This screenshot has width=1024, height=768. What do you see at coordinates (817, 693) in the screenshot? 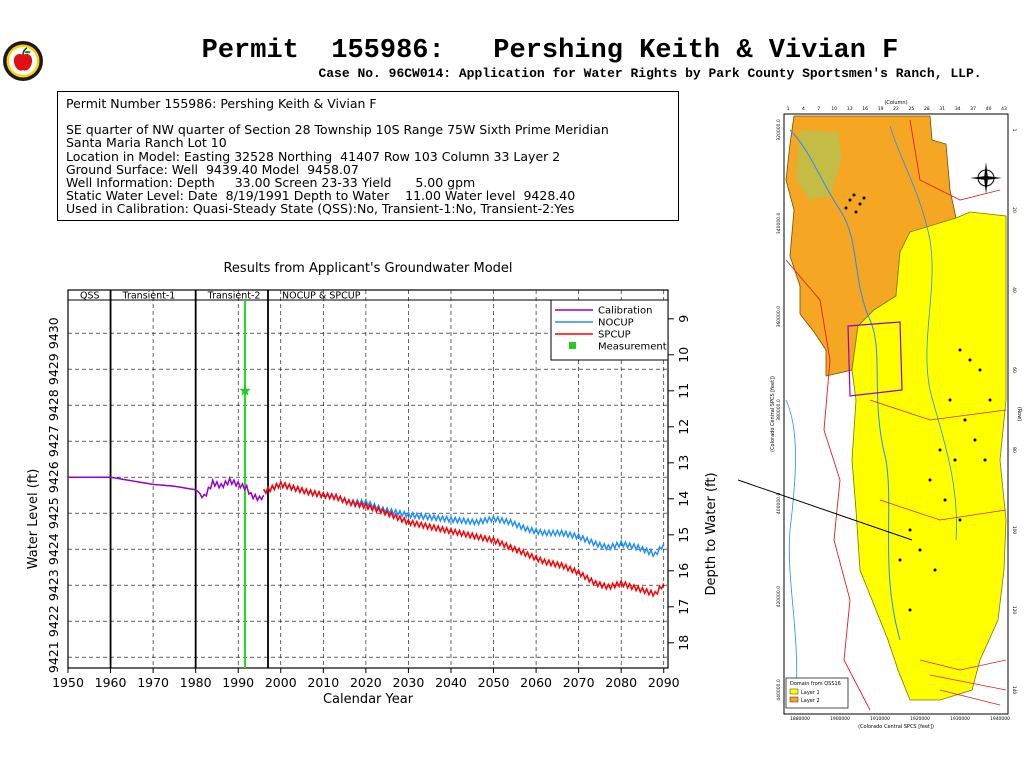
I see `map-legend: Domain from QSS16 Layer 1 Layer 2` at bounding box center [817, 693].